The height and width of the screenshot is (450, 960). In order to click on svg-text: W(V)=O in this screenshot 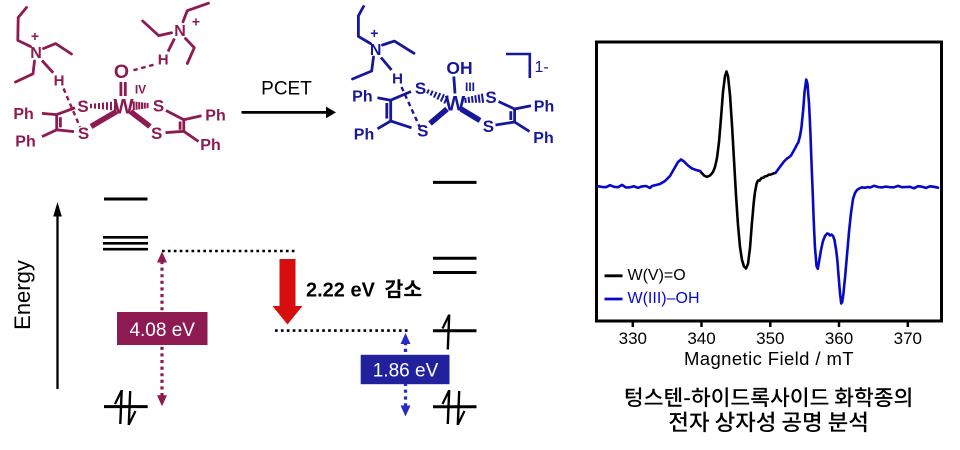, I will do `click(657, 275)`.